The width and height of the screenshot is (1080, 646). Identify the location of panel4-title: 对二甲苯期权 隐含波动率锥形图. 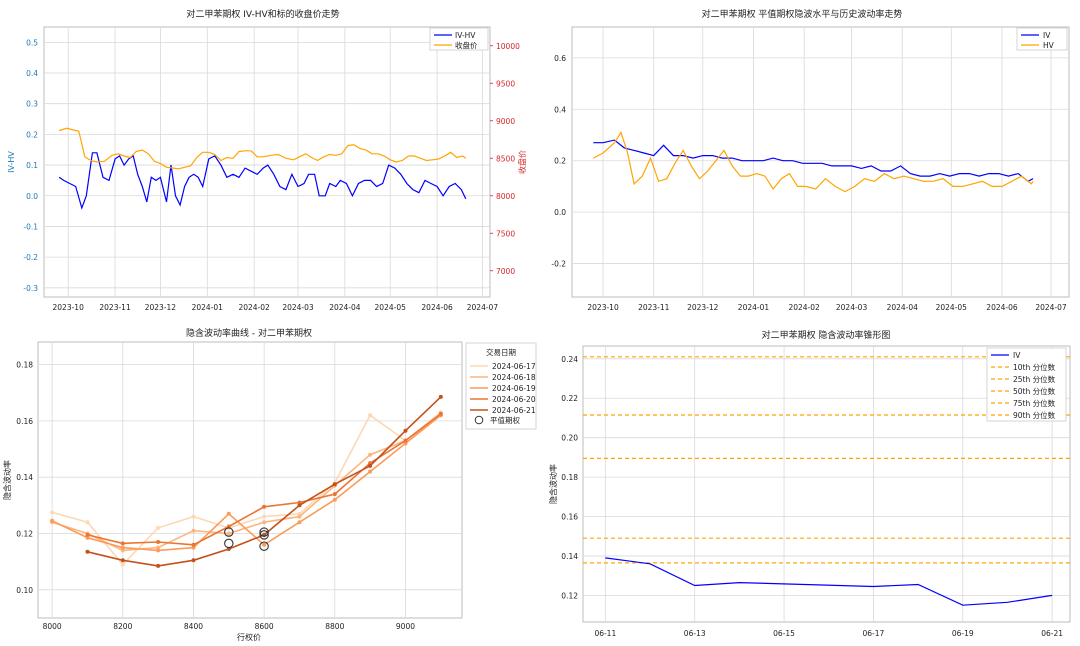
(826, 335).